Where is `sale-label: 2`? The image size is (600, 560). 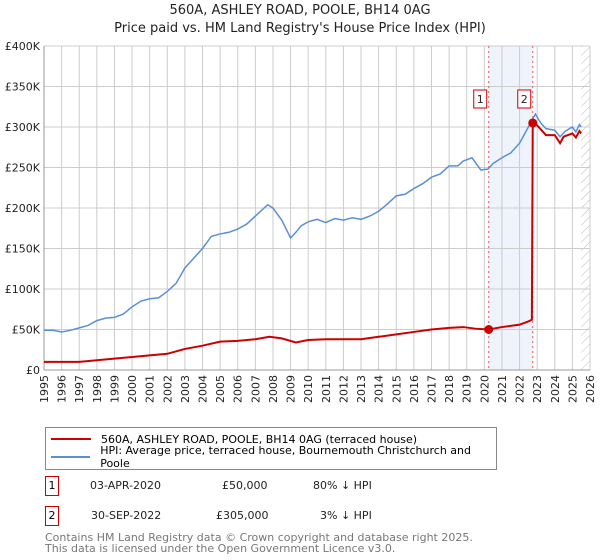 sale-label: 2 is located at coordinates (524, 99).